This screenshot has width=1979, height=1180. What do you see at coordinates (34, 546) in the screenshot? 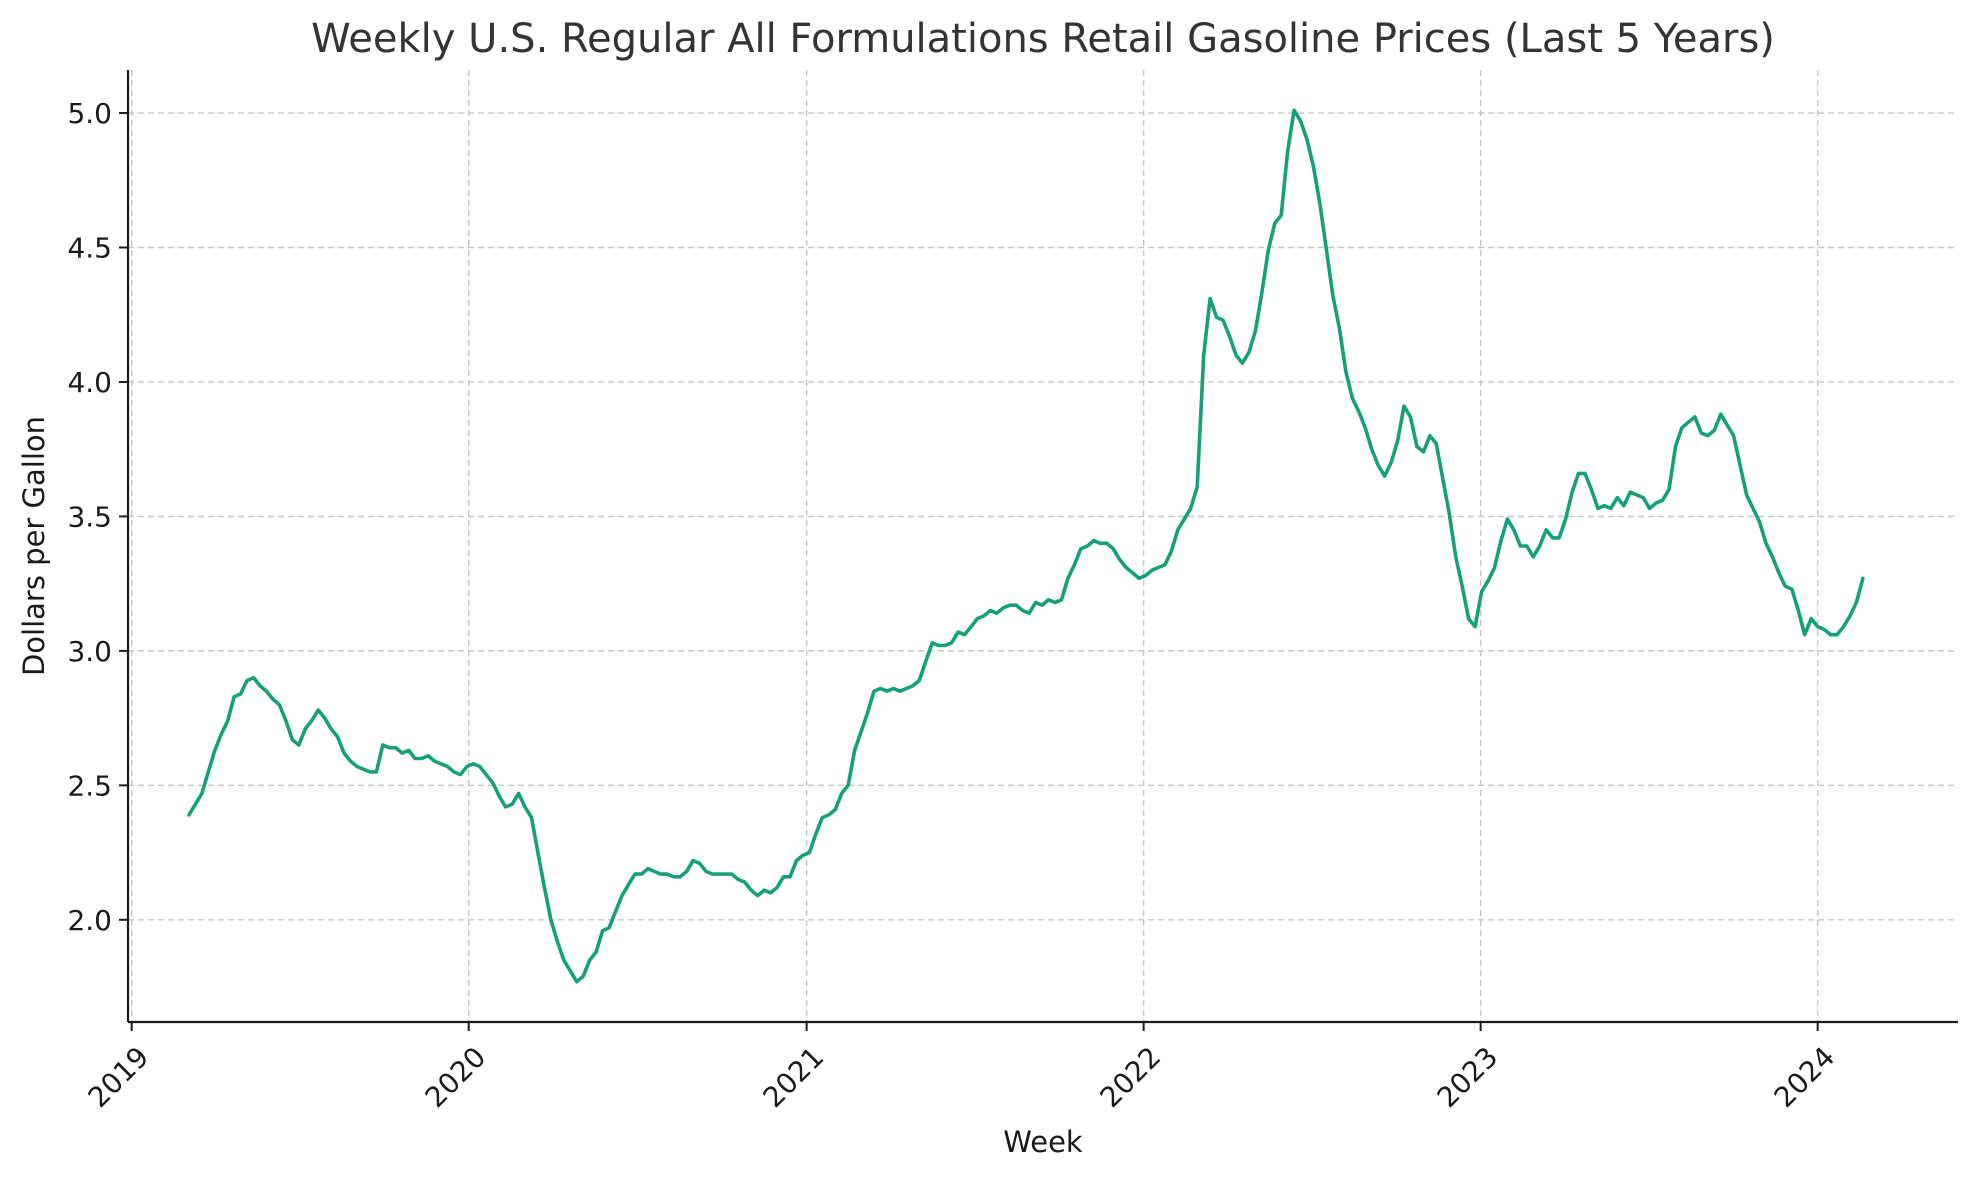
I see `y-axis-label: Dollars per Gallon` at bounding box center [34, 546].